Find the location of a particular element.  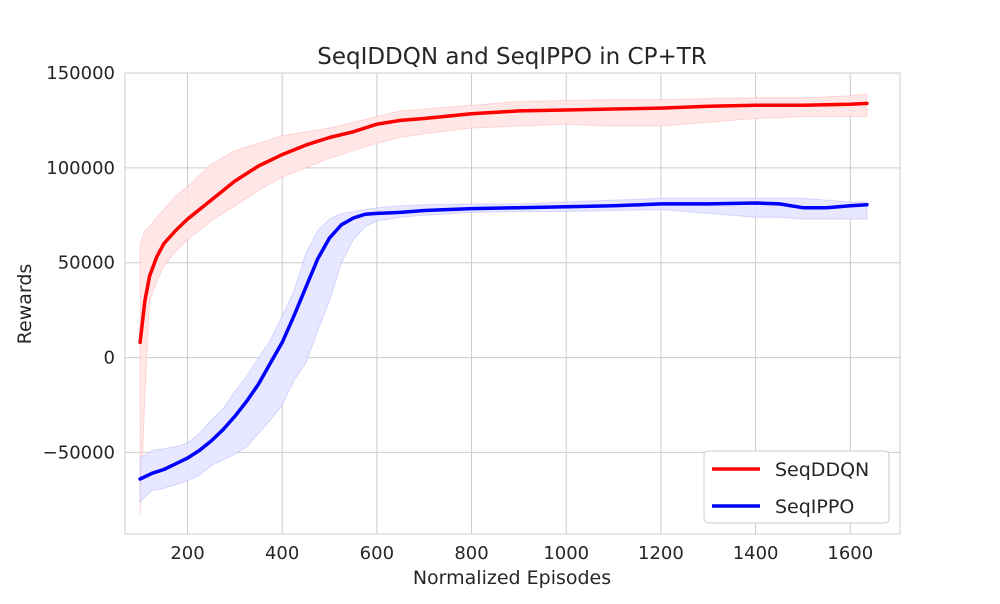

x-tick-label: 400 is located at coordinates (282, 553).